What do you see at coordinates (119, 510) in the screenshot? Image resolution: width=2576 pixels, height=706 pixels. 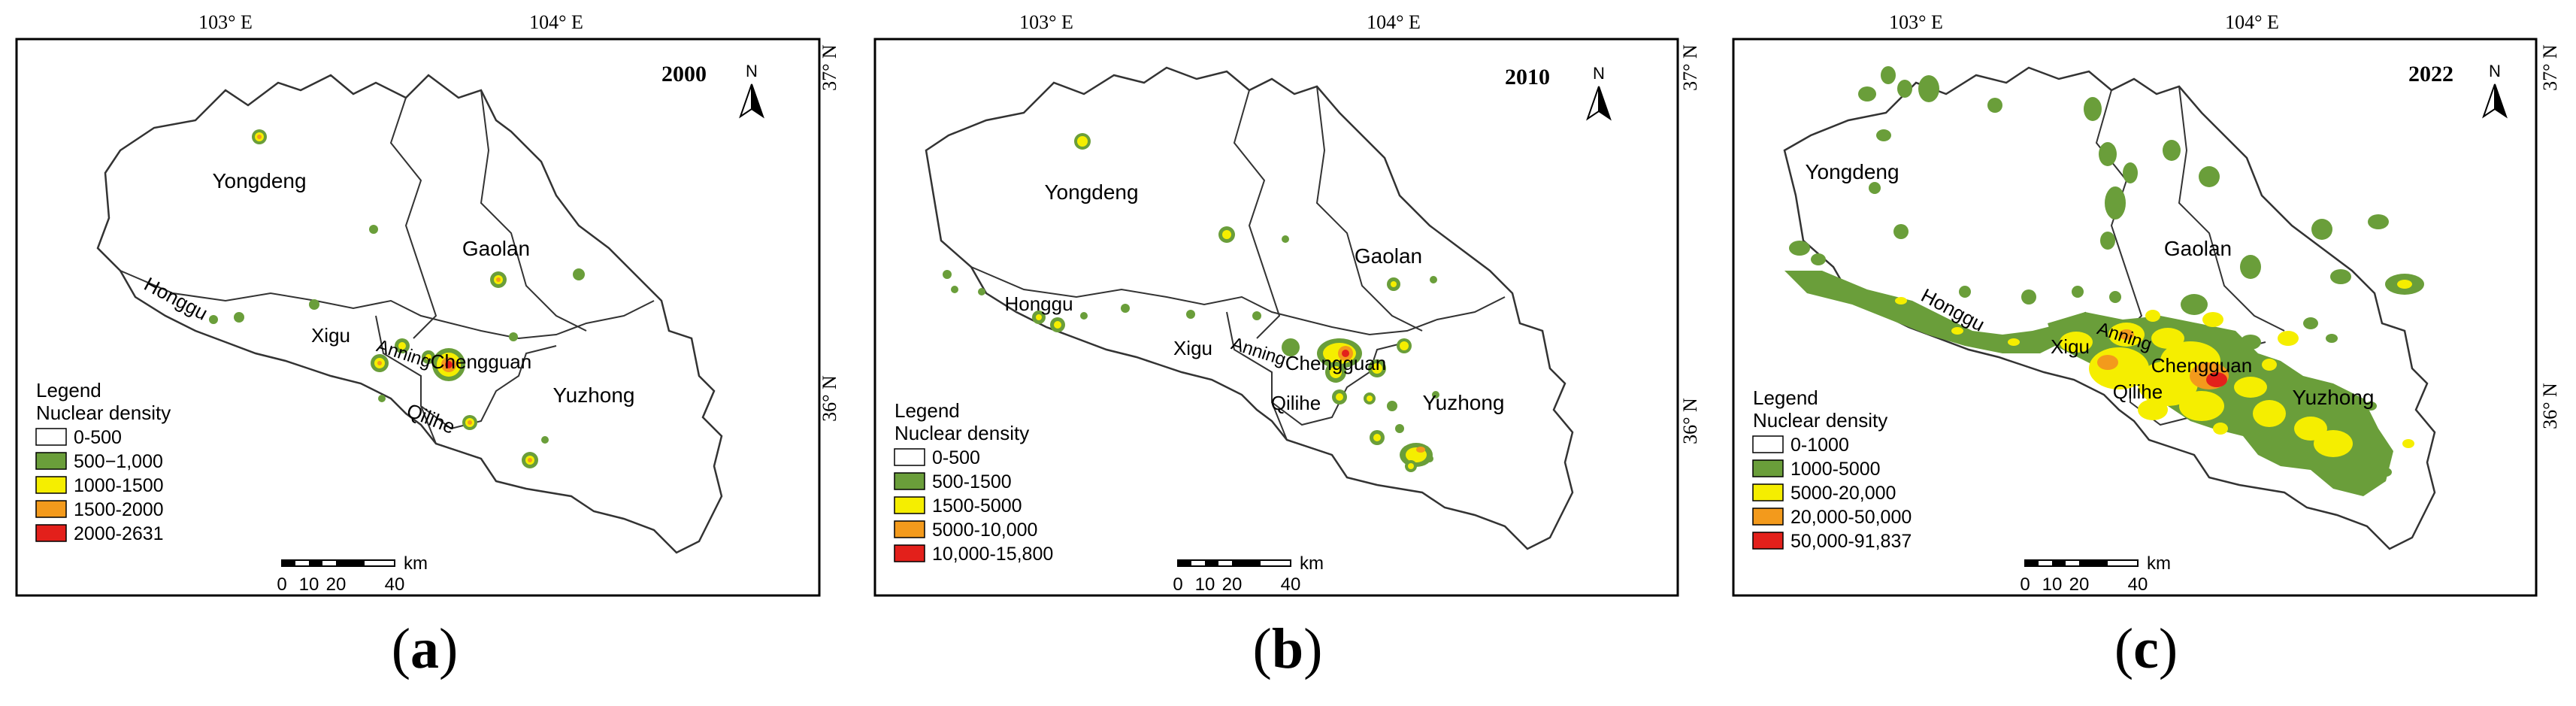 I see `svg-text: 1500-2000` at bounding box center [119, 510].